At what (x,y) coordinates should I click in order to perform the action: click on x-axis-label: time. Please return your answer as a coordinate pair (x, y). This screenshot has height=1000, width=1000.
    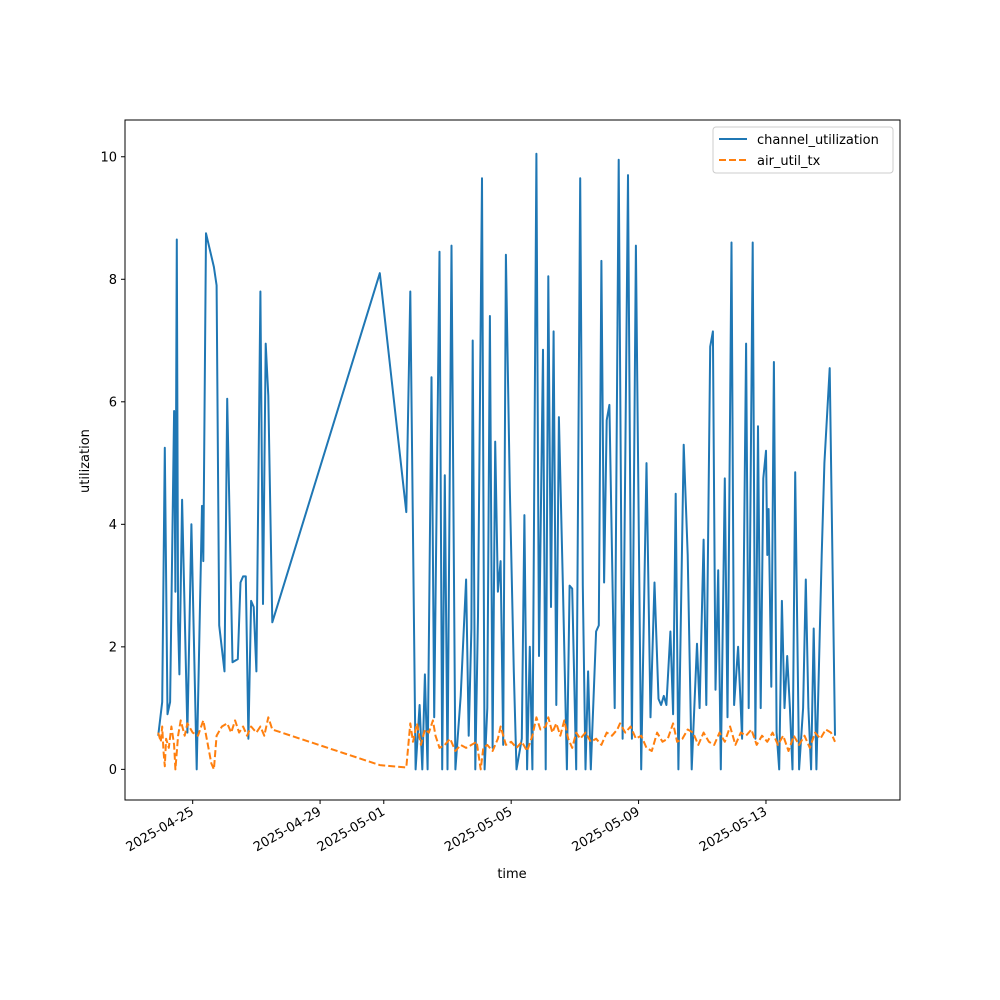
    Looking at the image, I should click on (511, 874).